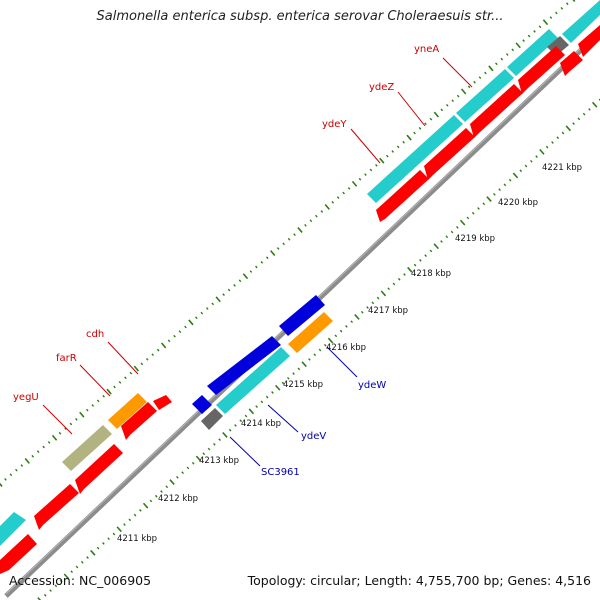 This screenshot has height=600, width=600. I want to click on leader-line-SC3961, so click(245, 451).